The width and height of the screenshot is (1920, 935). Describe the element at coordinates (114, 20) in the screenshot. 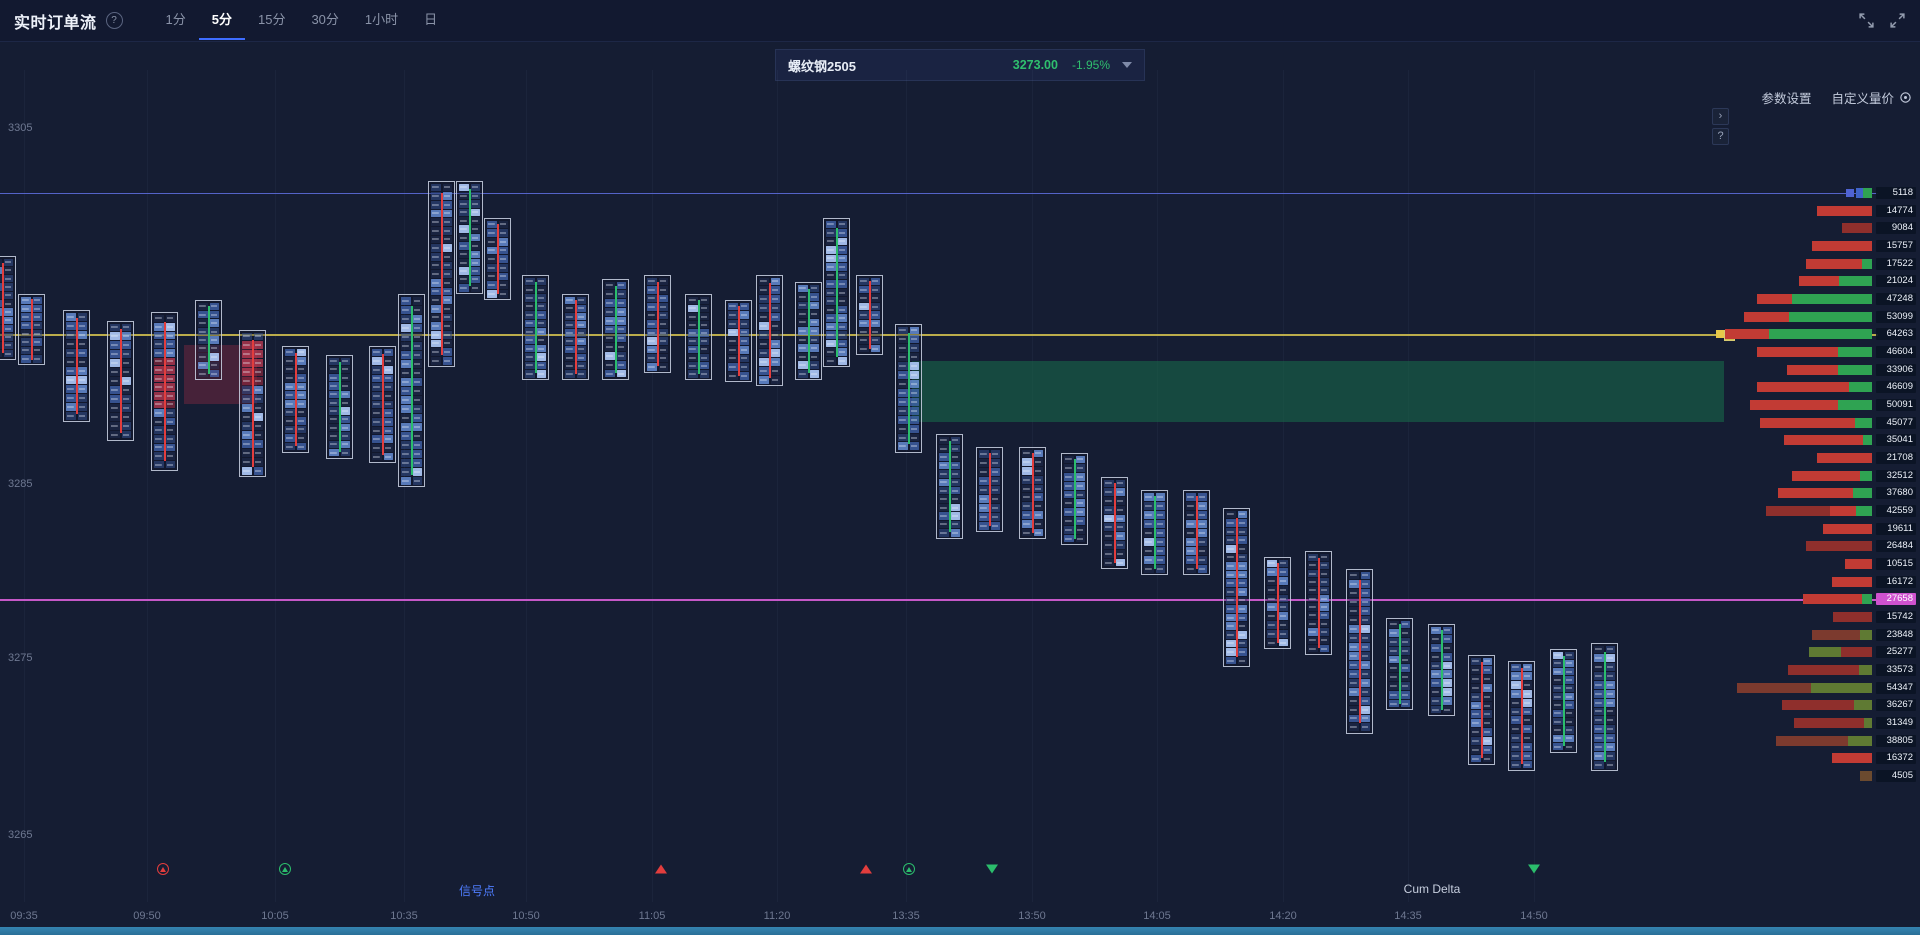

I see `help-icon: ?` at that location.